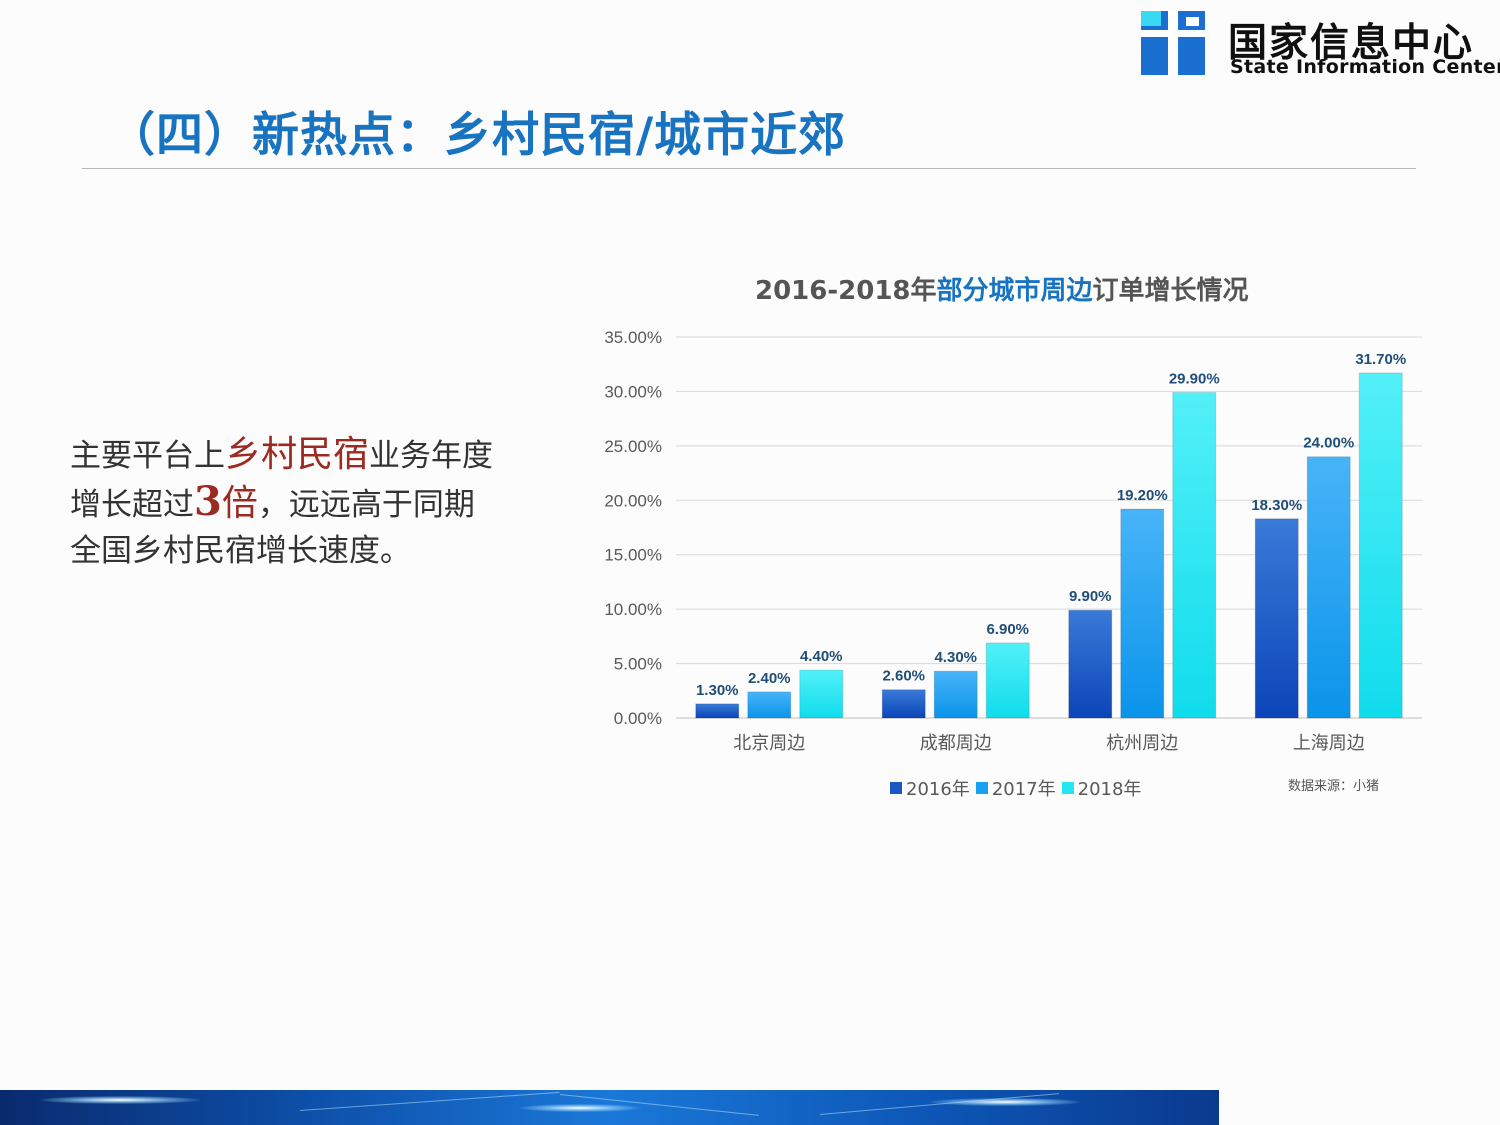  I want to click on x-category-label: 成都周边, so click(956, 743).